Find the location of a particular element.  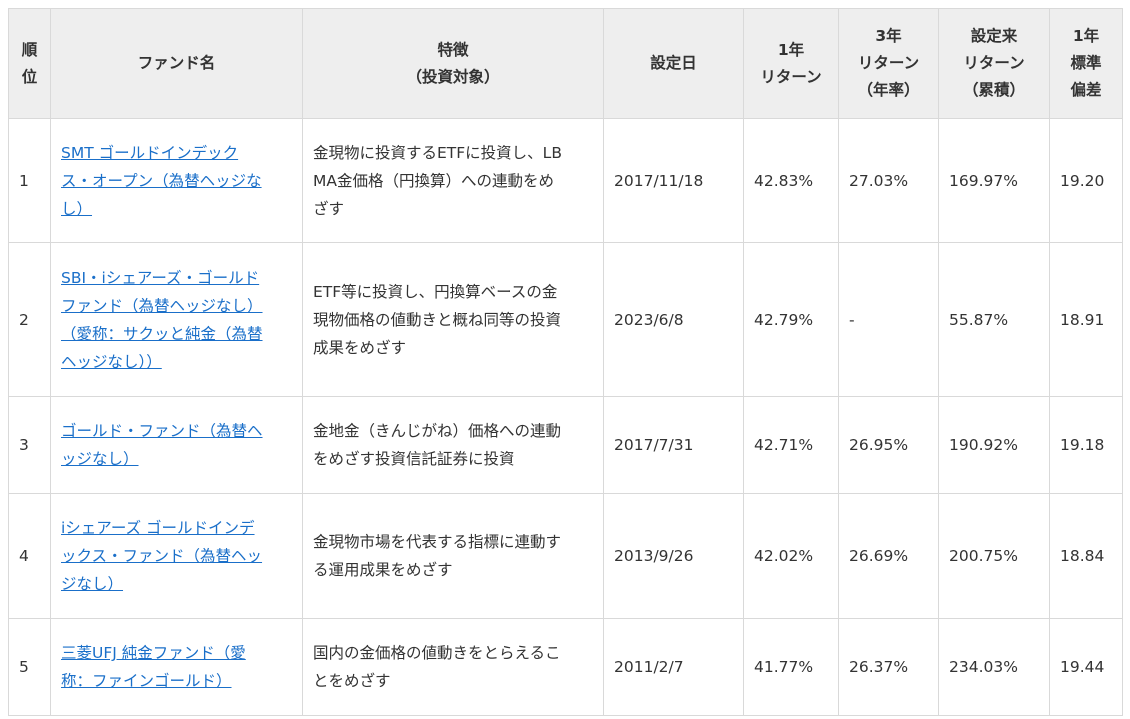

header-stdev-1y: 1年 標準 偏差 is located at coordinates (1086, 63).